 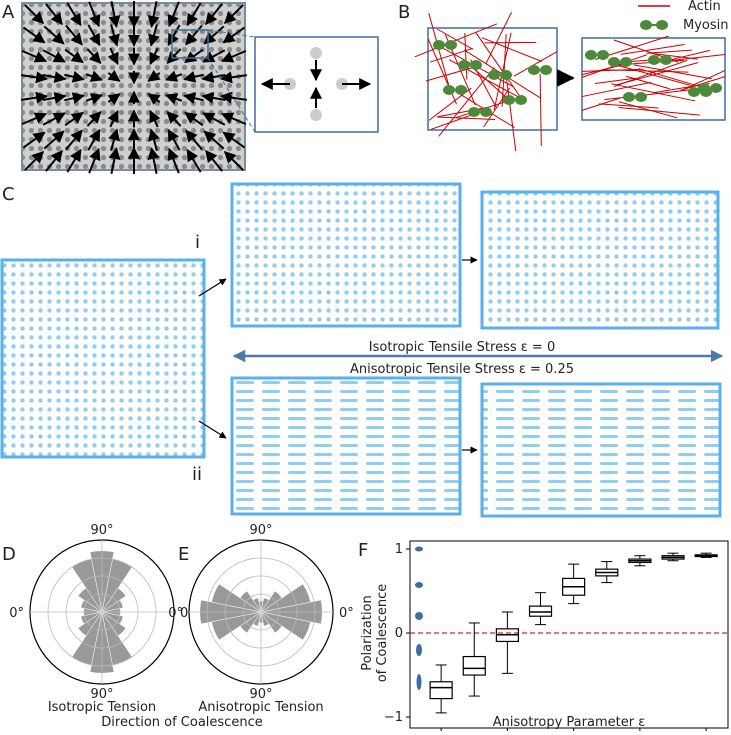 I want to click on plot-frame, so click(x=569, y=634).